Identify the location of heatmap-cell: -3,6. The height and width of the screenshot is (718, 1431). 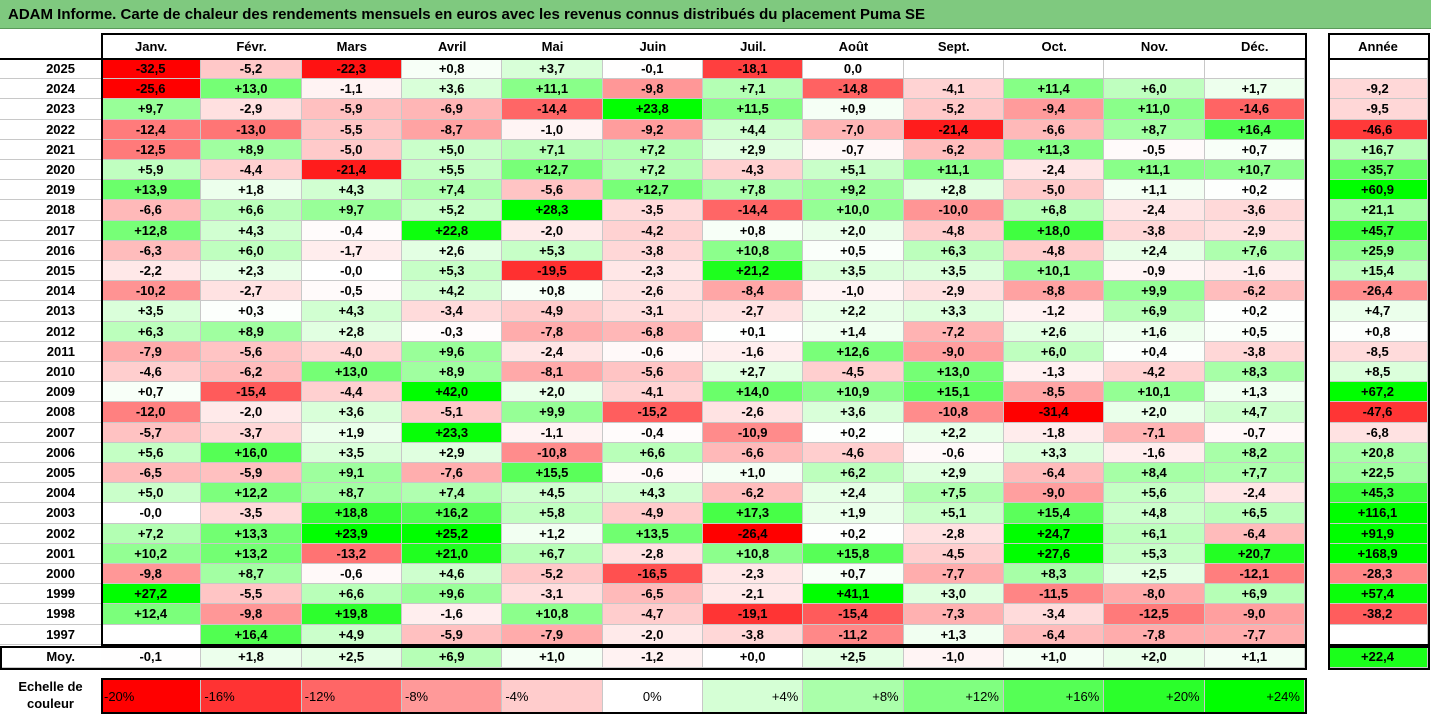
(1254, 210).